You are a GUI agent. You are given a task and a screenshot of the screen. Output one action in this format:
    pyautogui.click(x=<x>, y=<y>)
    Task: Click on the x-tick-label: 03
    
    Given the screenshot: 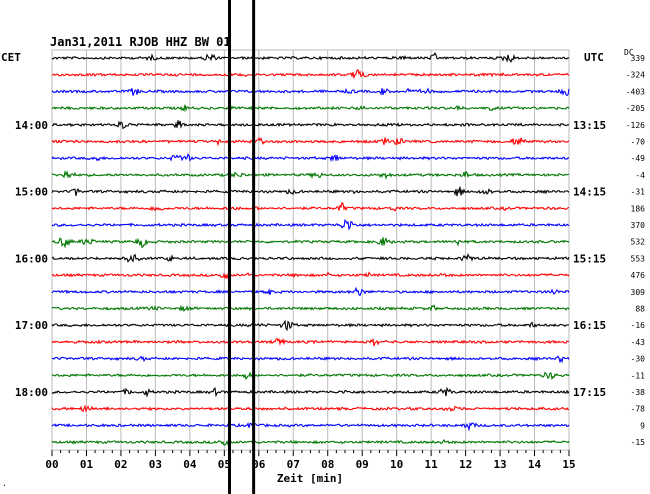 What is the action you would take?
    pyautogui.click(x=155, y=464)
    